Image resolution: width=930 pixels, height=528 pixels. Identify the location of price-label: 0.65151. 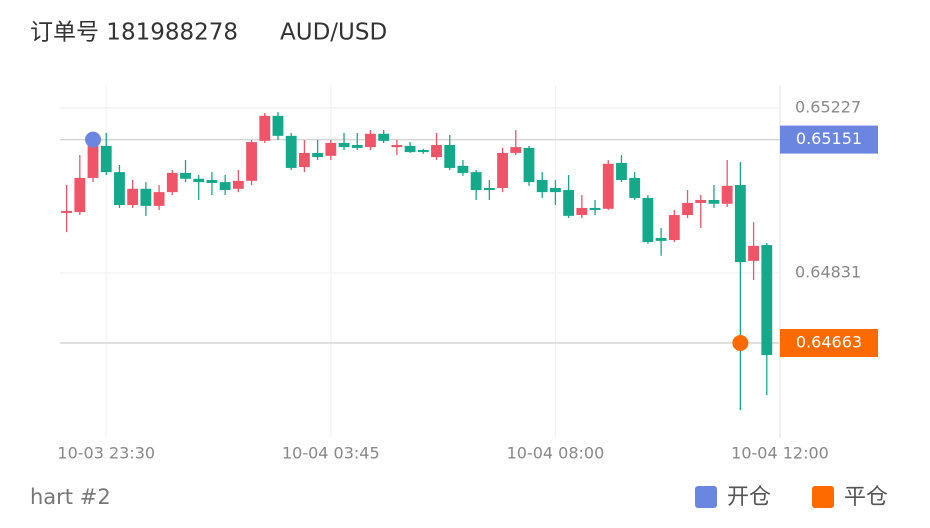
(829, 138).